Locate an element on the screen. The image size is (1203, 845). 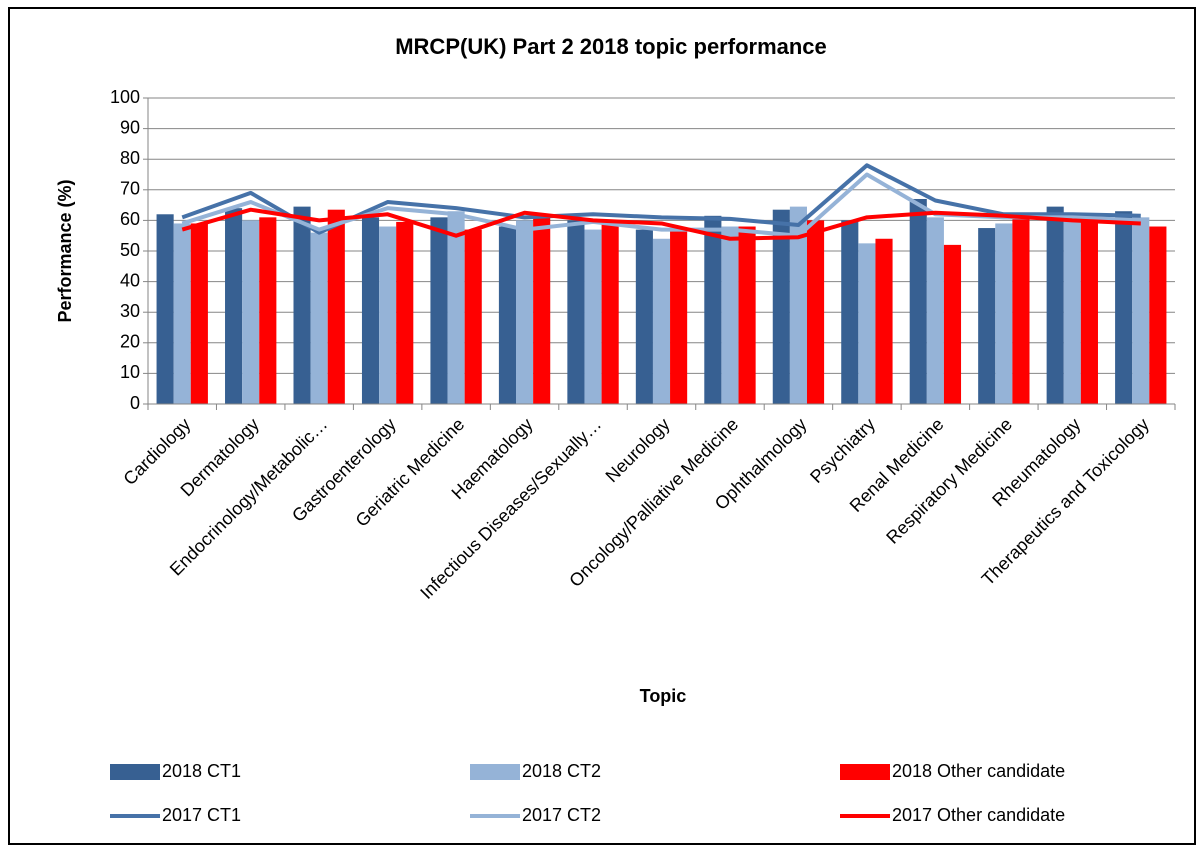
y-tick-label: 100 is located at coordinates (125, 97).